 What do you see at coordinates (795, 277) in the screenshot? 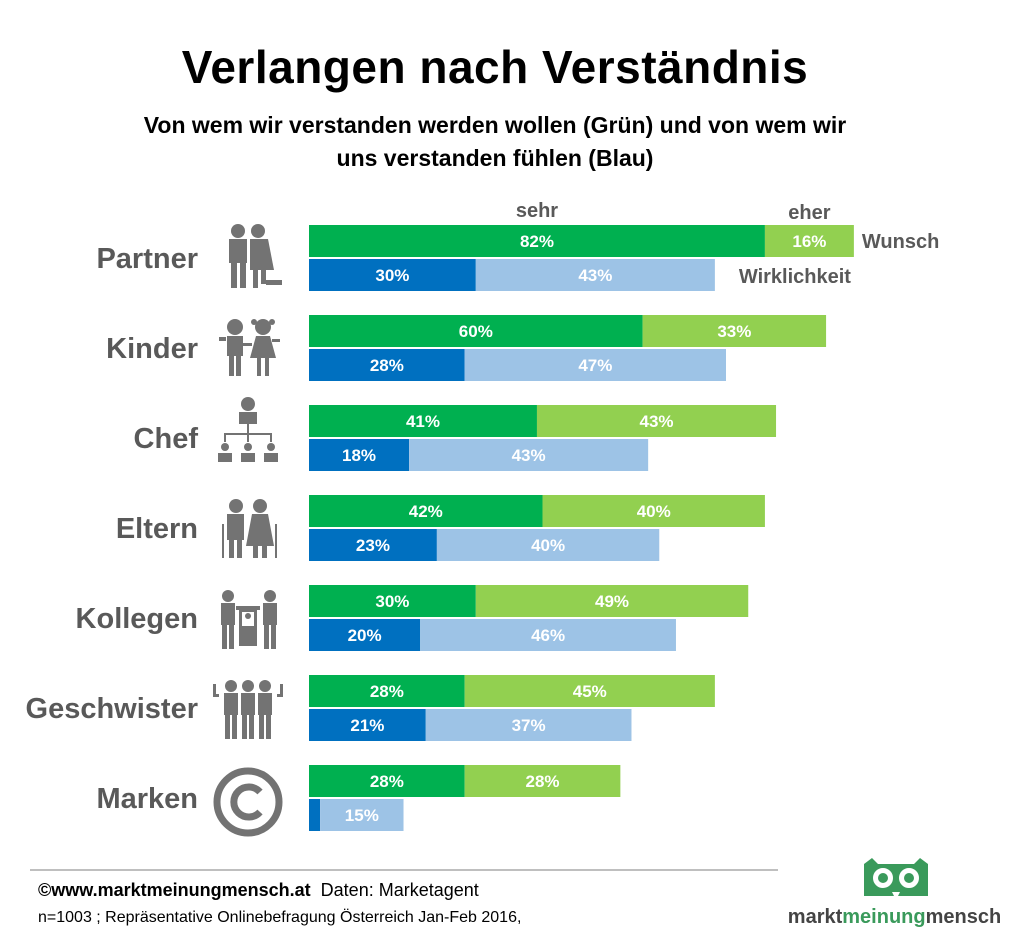
I see `annotation-wirklichkeit: Wirklichkeit` at bounding box center [795, 277].